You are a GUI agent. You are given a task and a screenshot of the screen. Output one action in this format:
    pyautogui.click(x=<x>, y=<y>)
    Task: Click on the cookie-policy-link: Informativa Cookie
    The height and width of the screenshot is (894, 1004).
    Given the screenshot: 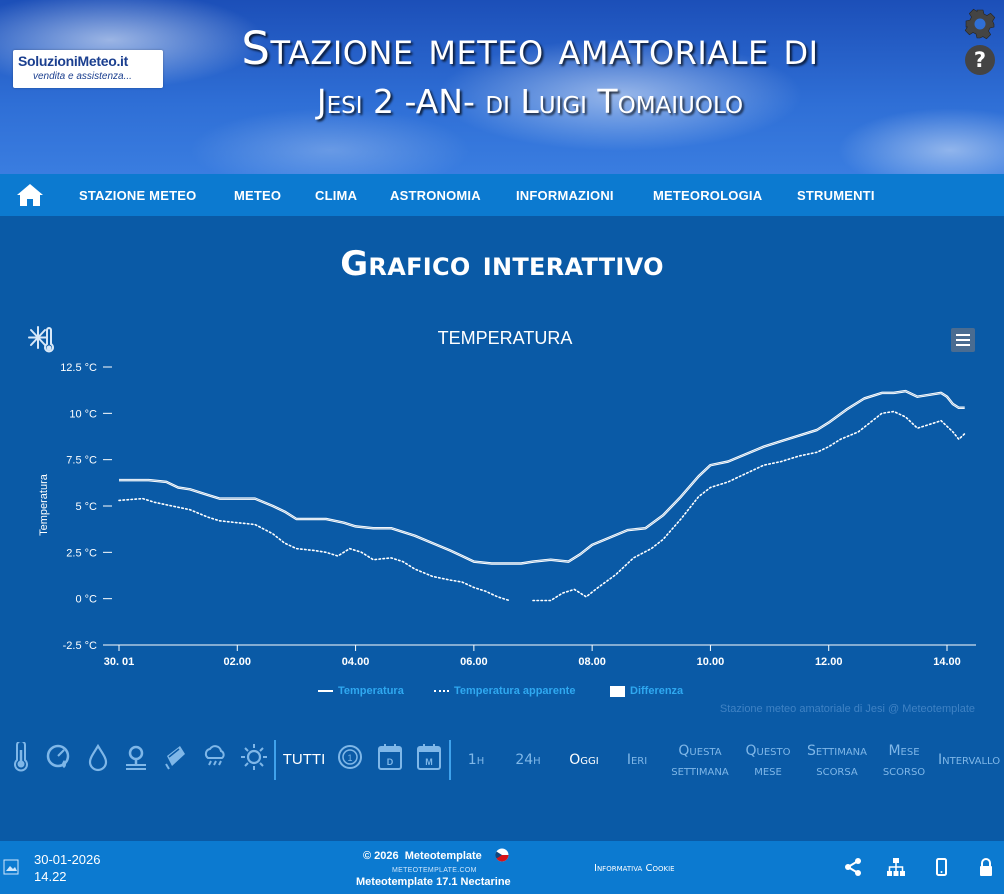 What is the action you would take?
    pyautogui.click(x=634, y=868)
    